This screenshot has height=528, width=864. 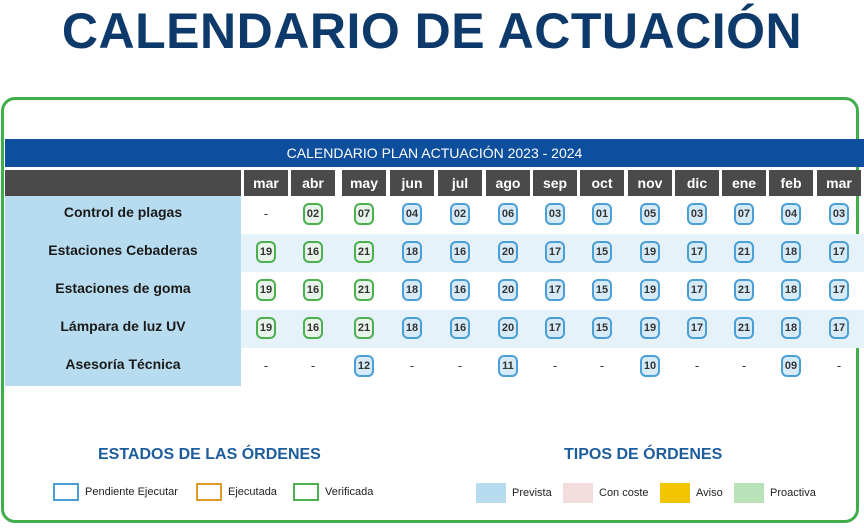 I want to click on legend-state-verified-label: Verificada, so click(x=349, y=492).